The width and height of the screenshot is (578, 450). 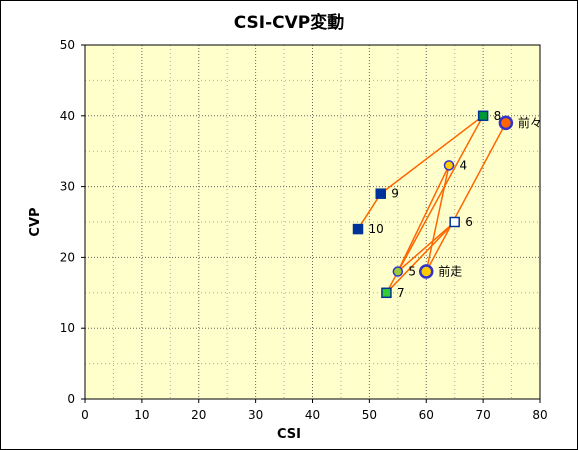 I want to click on y-tick-label: 0, so click(x=71, y=399).